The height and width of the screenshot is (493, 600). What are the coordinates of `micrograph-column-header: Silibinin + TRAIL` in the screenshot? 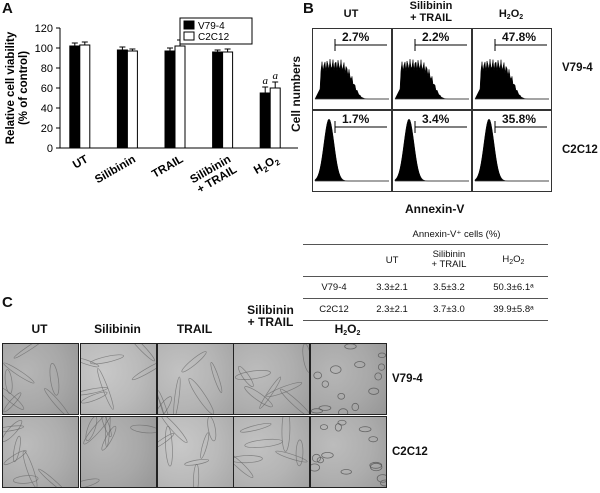 It's located at (270, 316).